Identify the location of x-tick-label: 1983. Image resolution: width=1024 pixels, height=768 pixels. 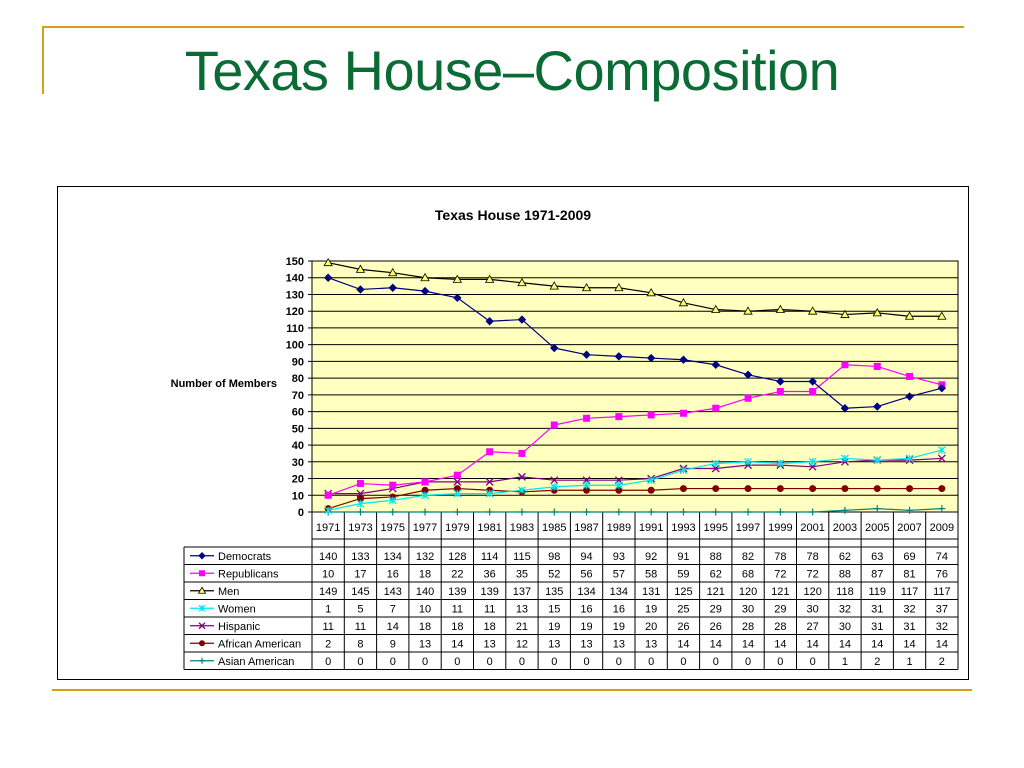
(522, 528).